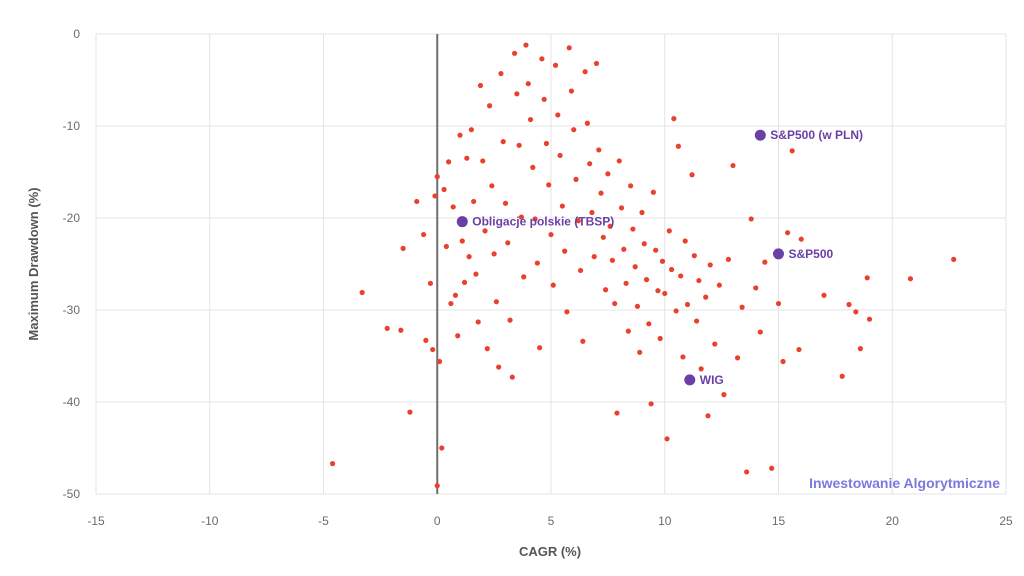 This screenshot has height=576, width=1024. Describe the element at coordinates (904, 483) in the screenshot. I see `watermark: Inwestowanie Algorytmiczne` at that location.